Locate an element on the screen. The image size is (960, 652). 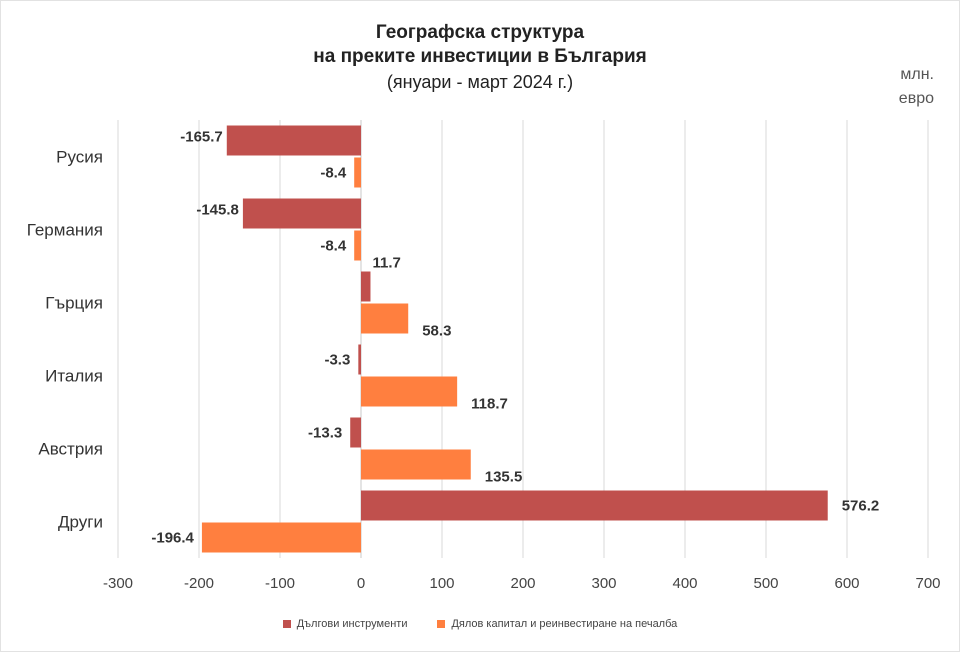
category-label: Италия is located at coordinates (74, 376).